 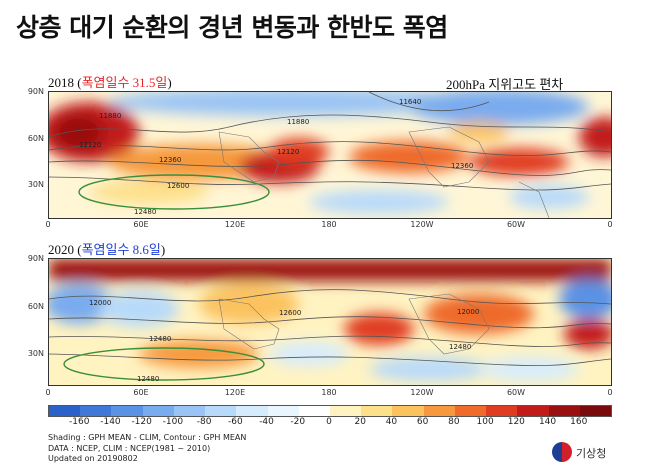 What do you see at coordinates (410, 102) in the screenshot?
I see `contour-label: 11640` at bounding box center [410, 102].